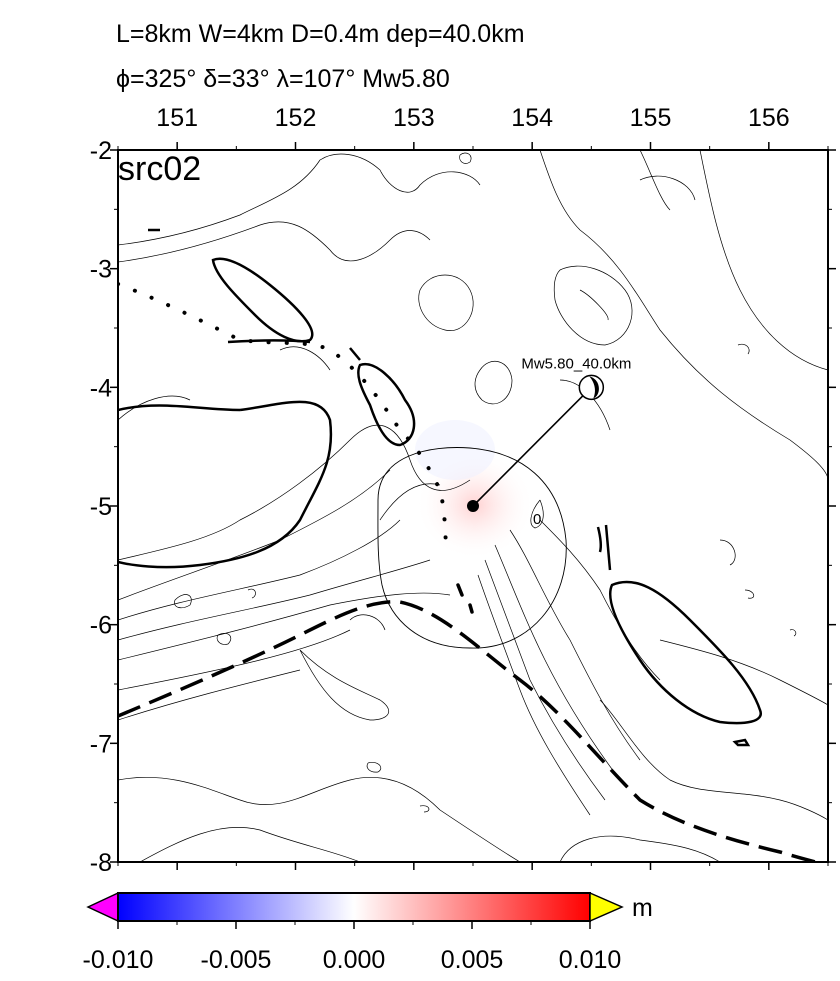  I want to click on contour-zero-label: 0, so click(537, 519).